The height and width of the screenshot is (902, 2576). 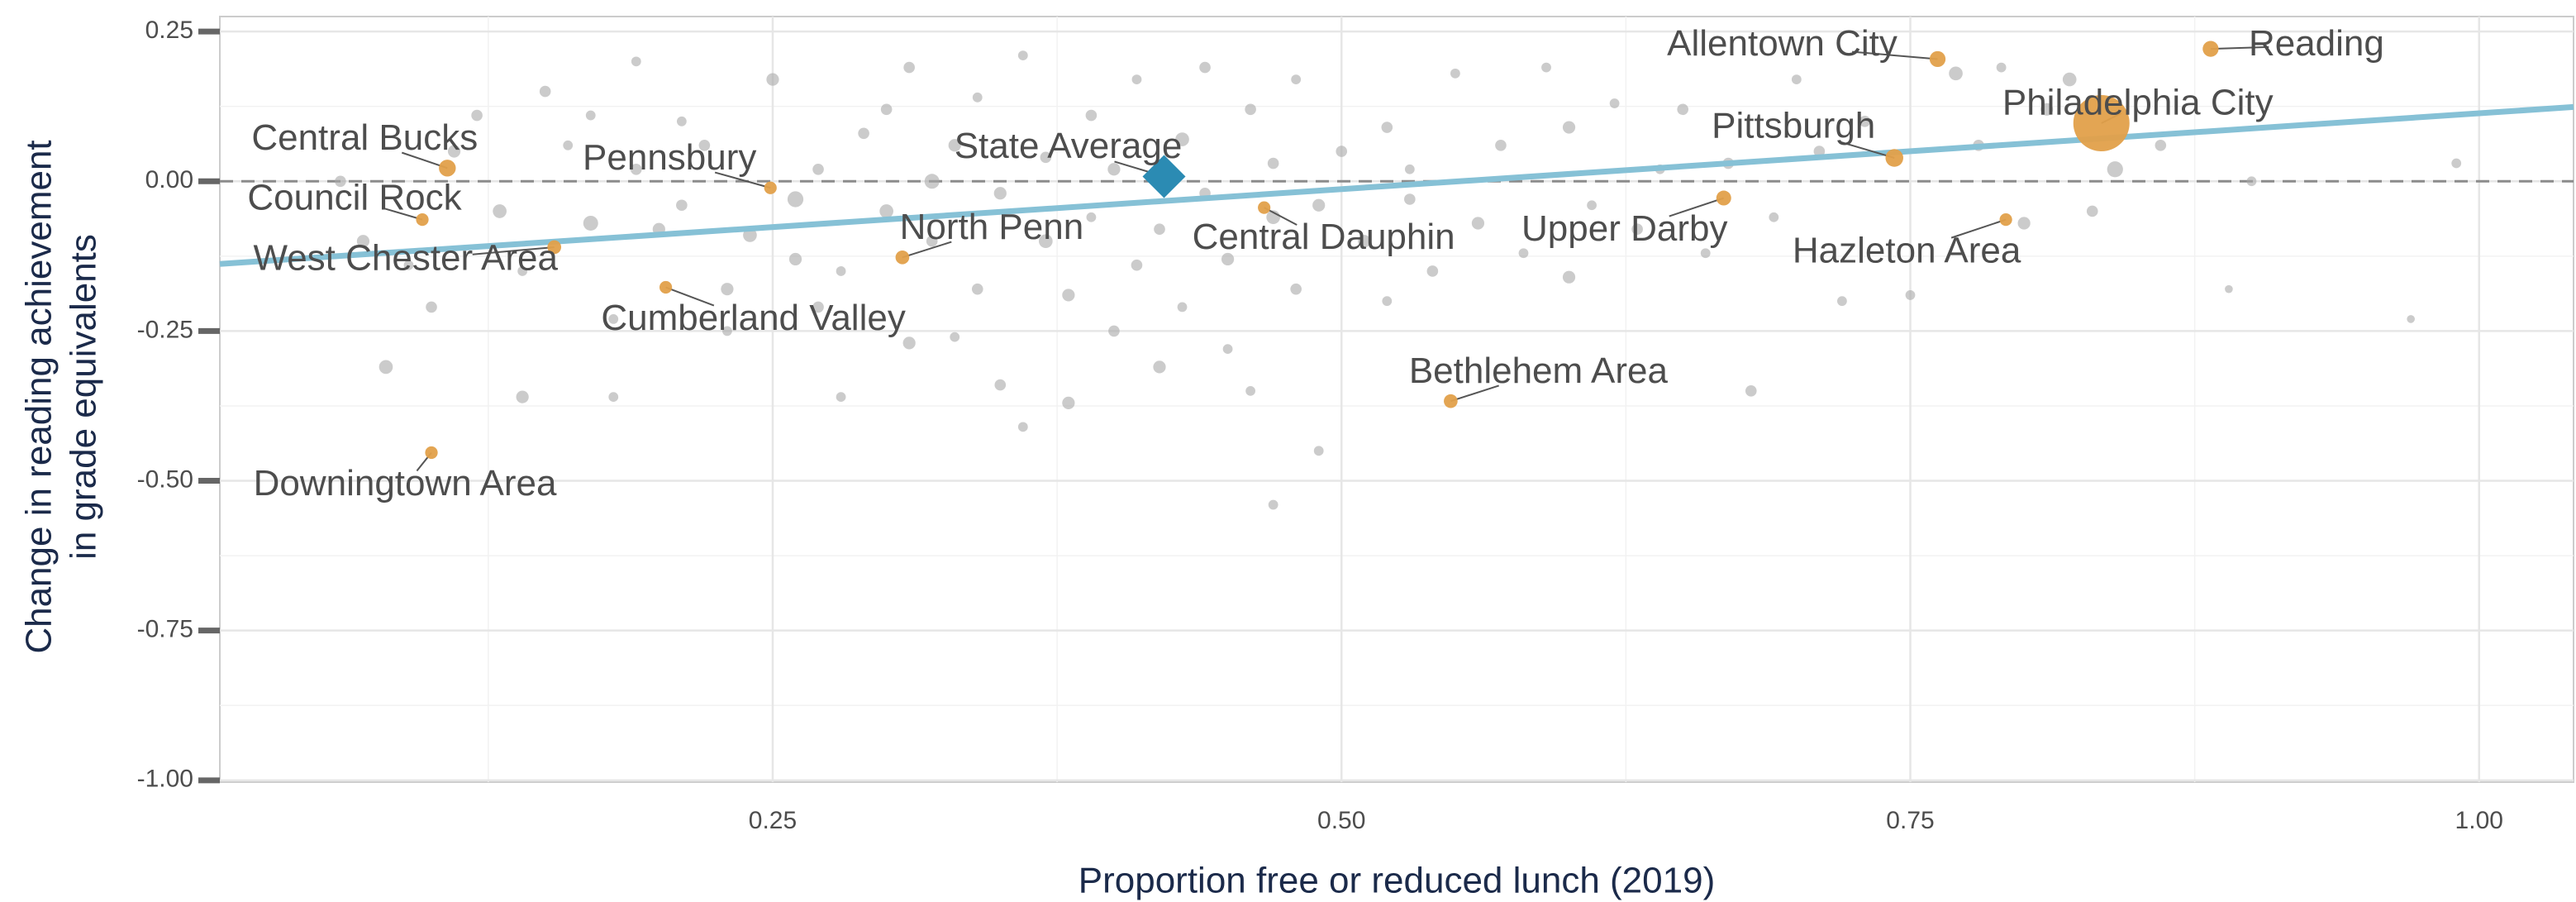 I want to click on y-tick-label: -0.75, so click(x=165, y=629).